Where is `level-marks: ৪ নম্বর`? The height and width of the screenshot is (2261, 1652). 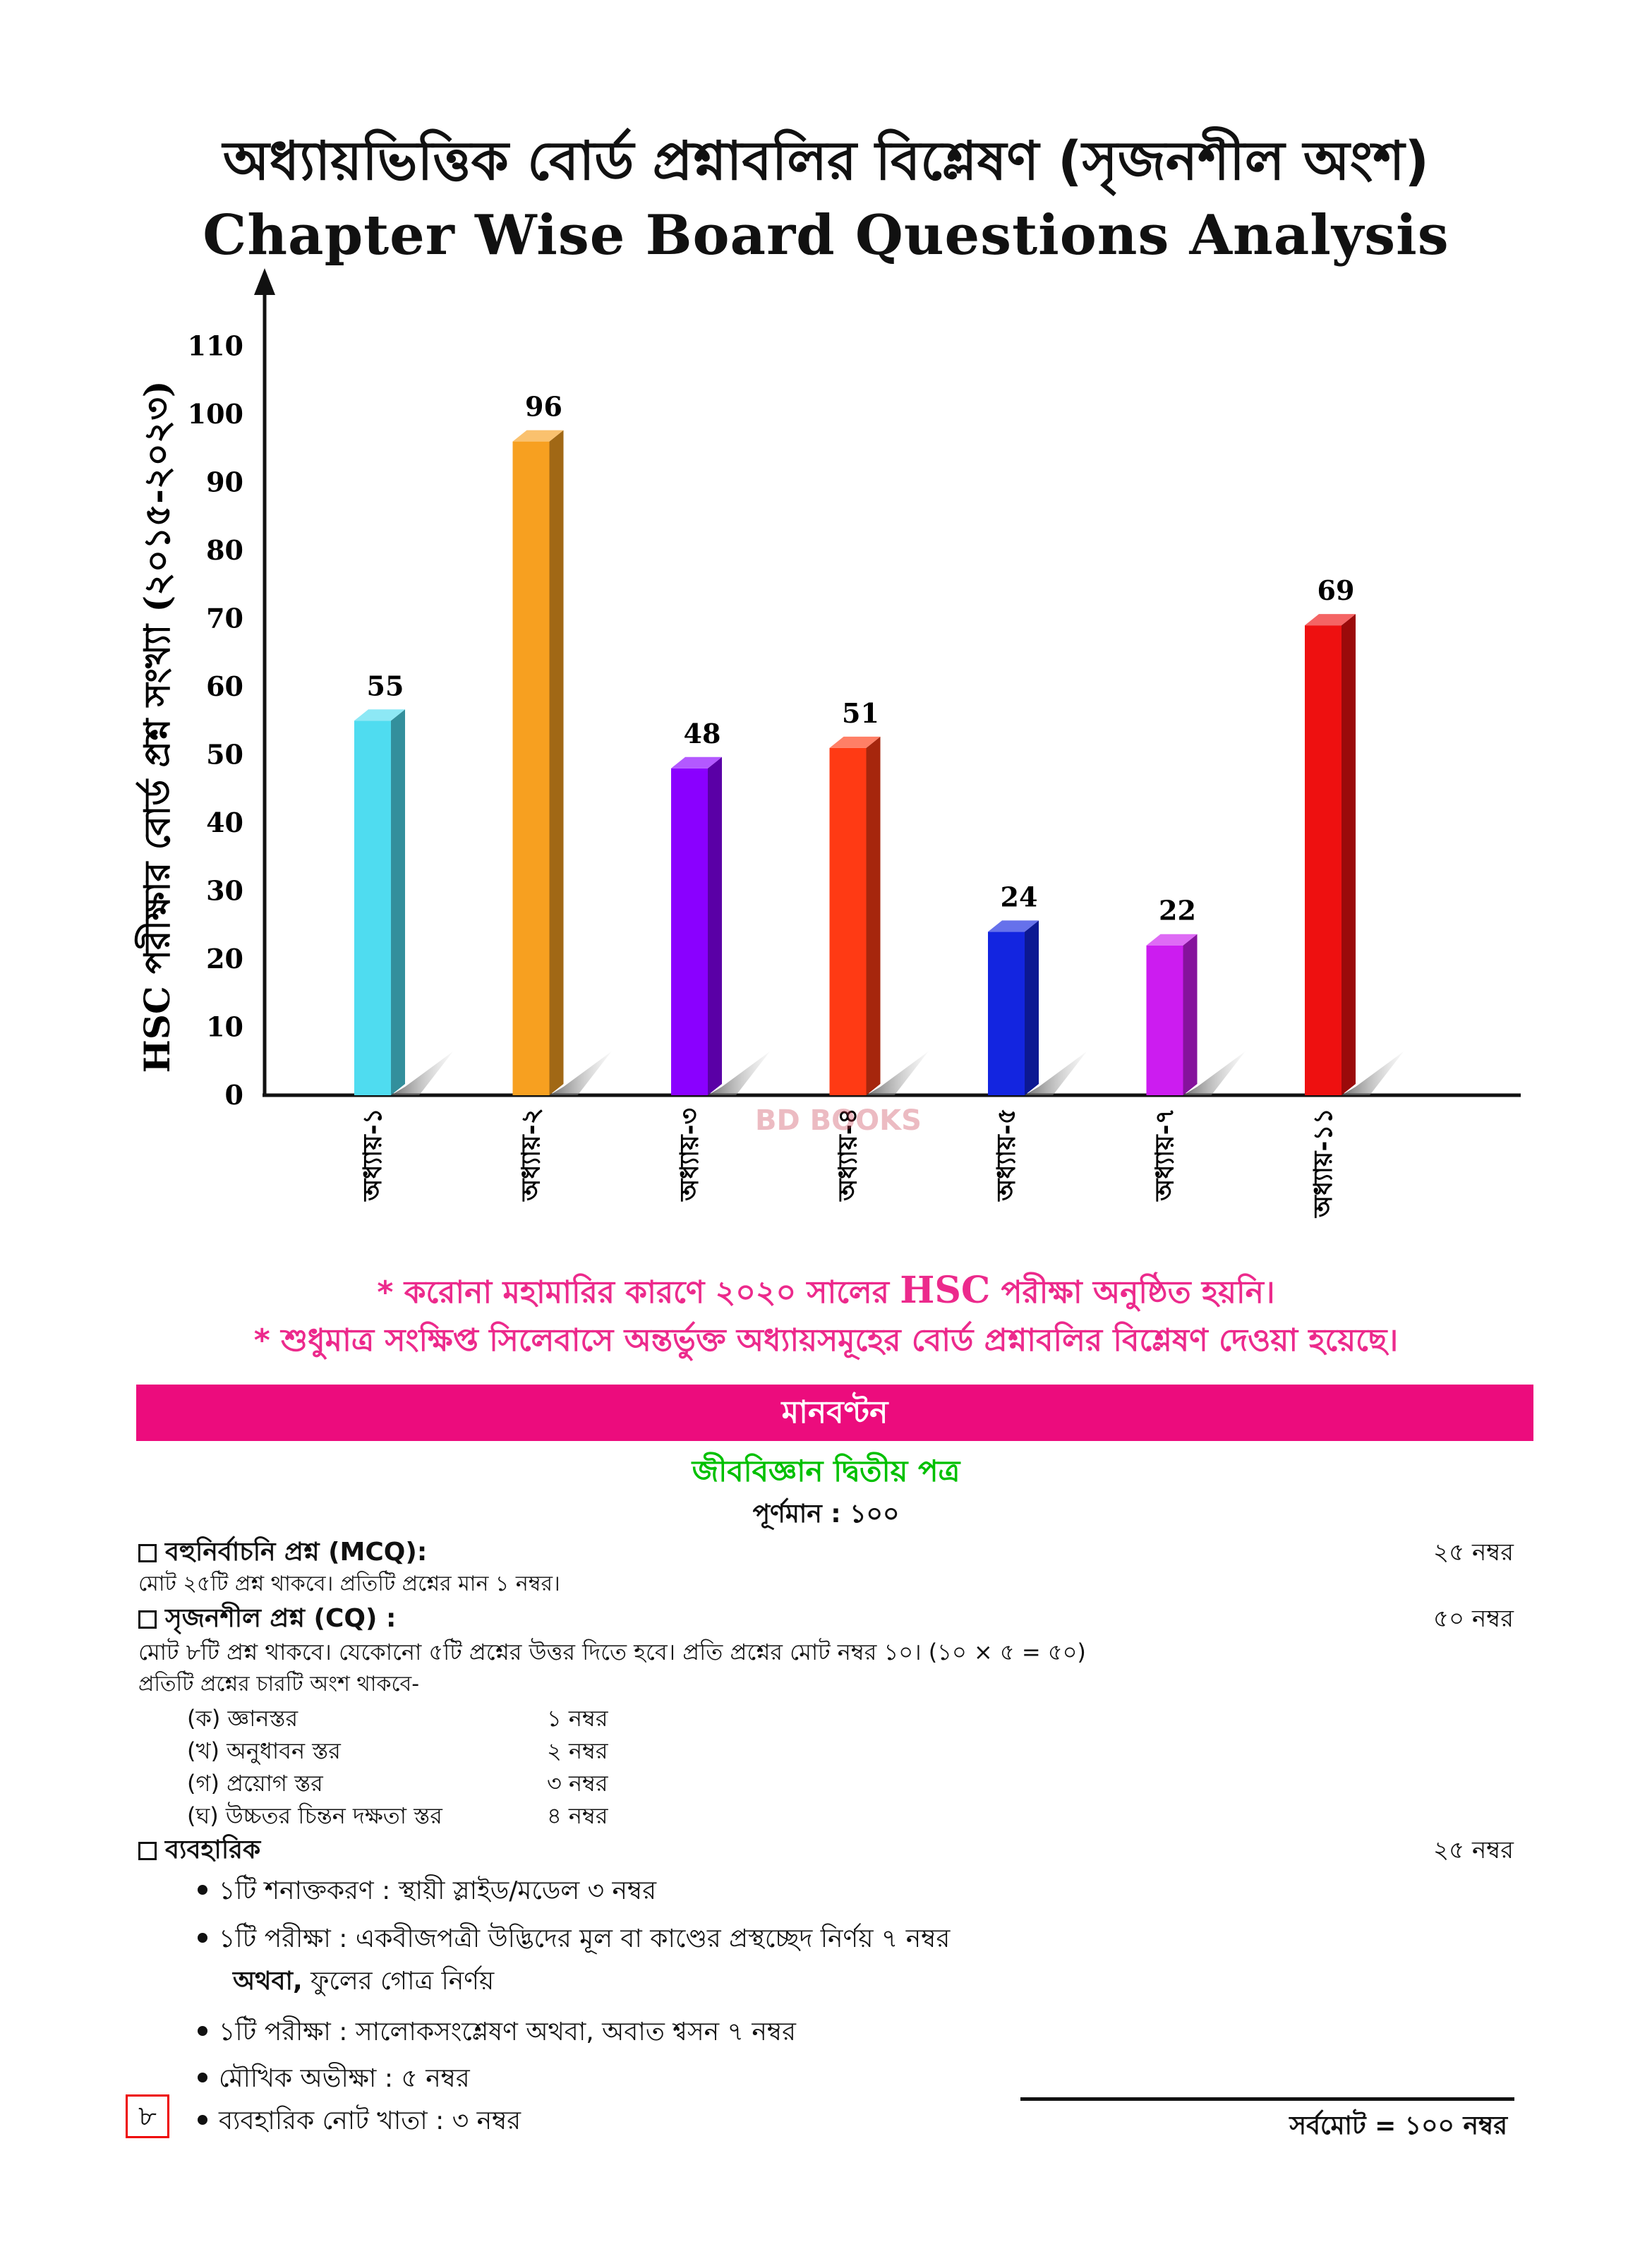 level-marks: ৪ নম্বর is located at coordinates (577, 1815).